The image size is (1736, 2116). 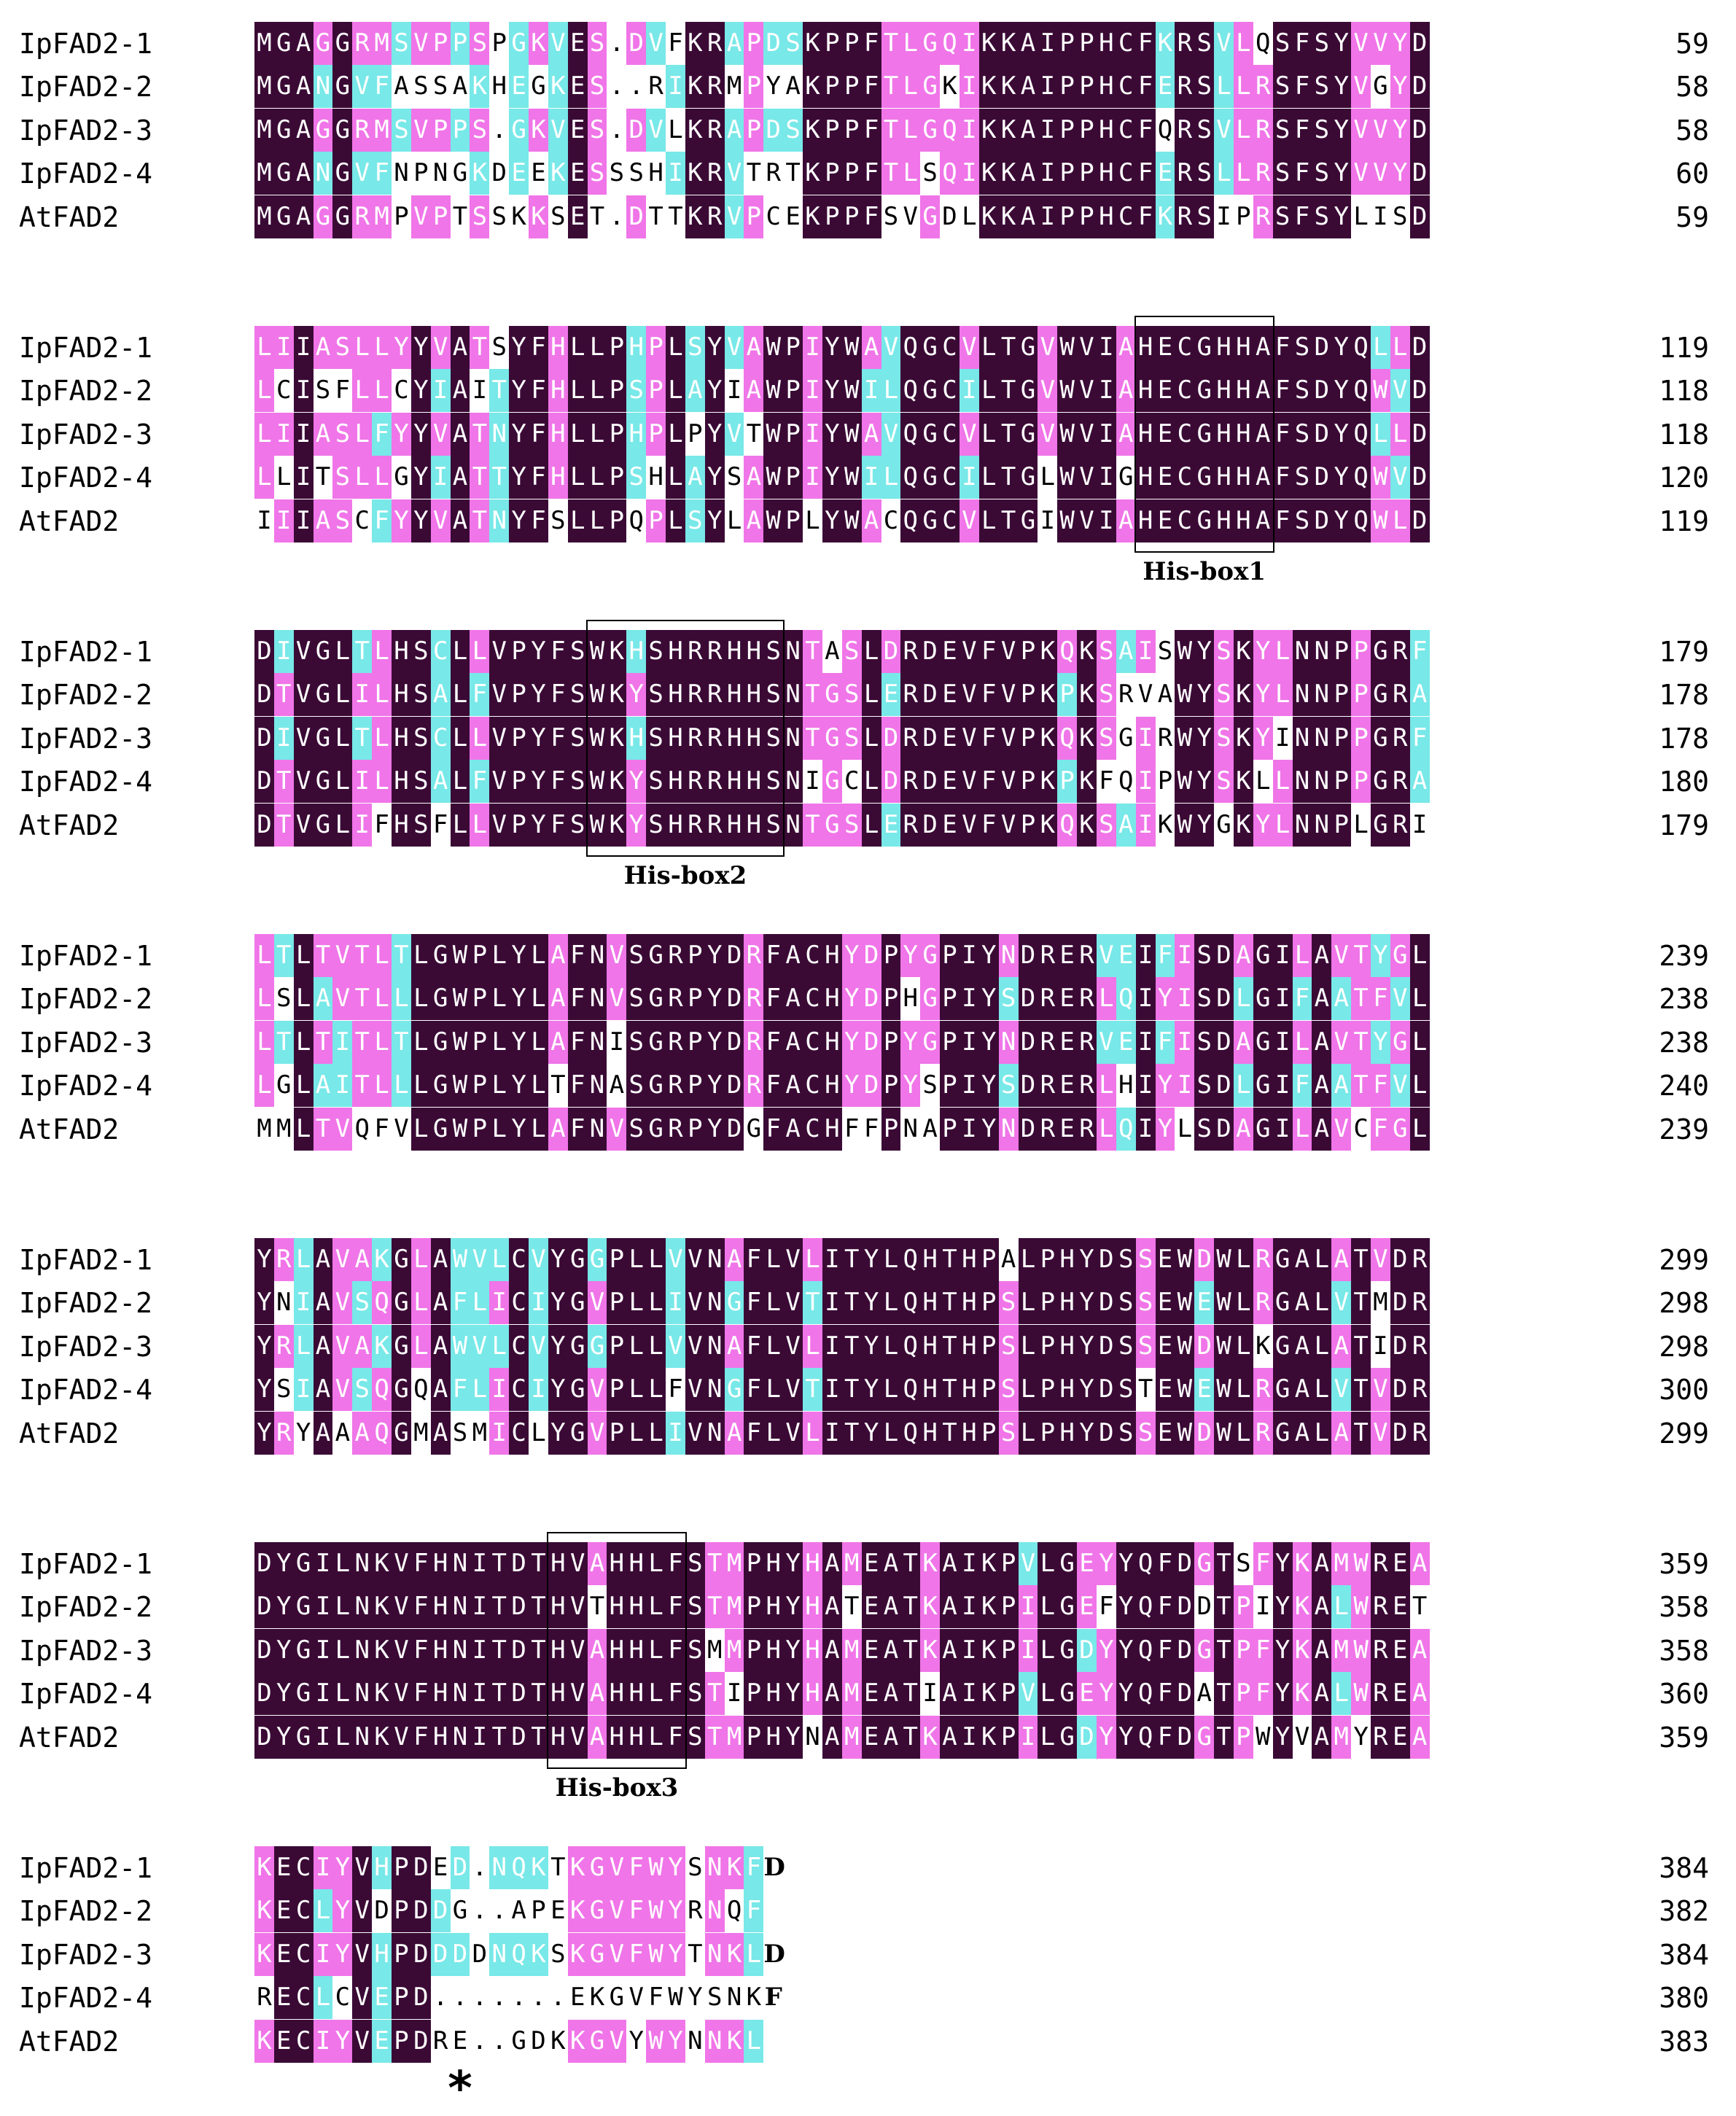 What do you see at coordinates (518, 1998) in the screenshot?
I see `residue: .` at bounding box center [518, 1998].